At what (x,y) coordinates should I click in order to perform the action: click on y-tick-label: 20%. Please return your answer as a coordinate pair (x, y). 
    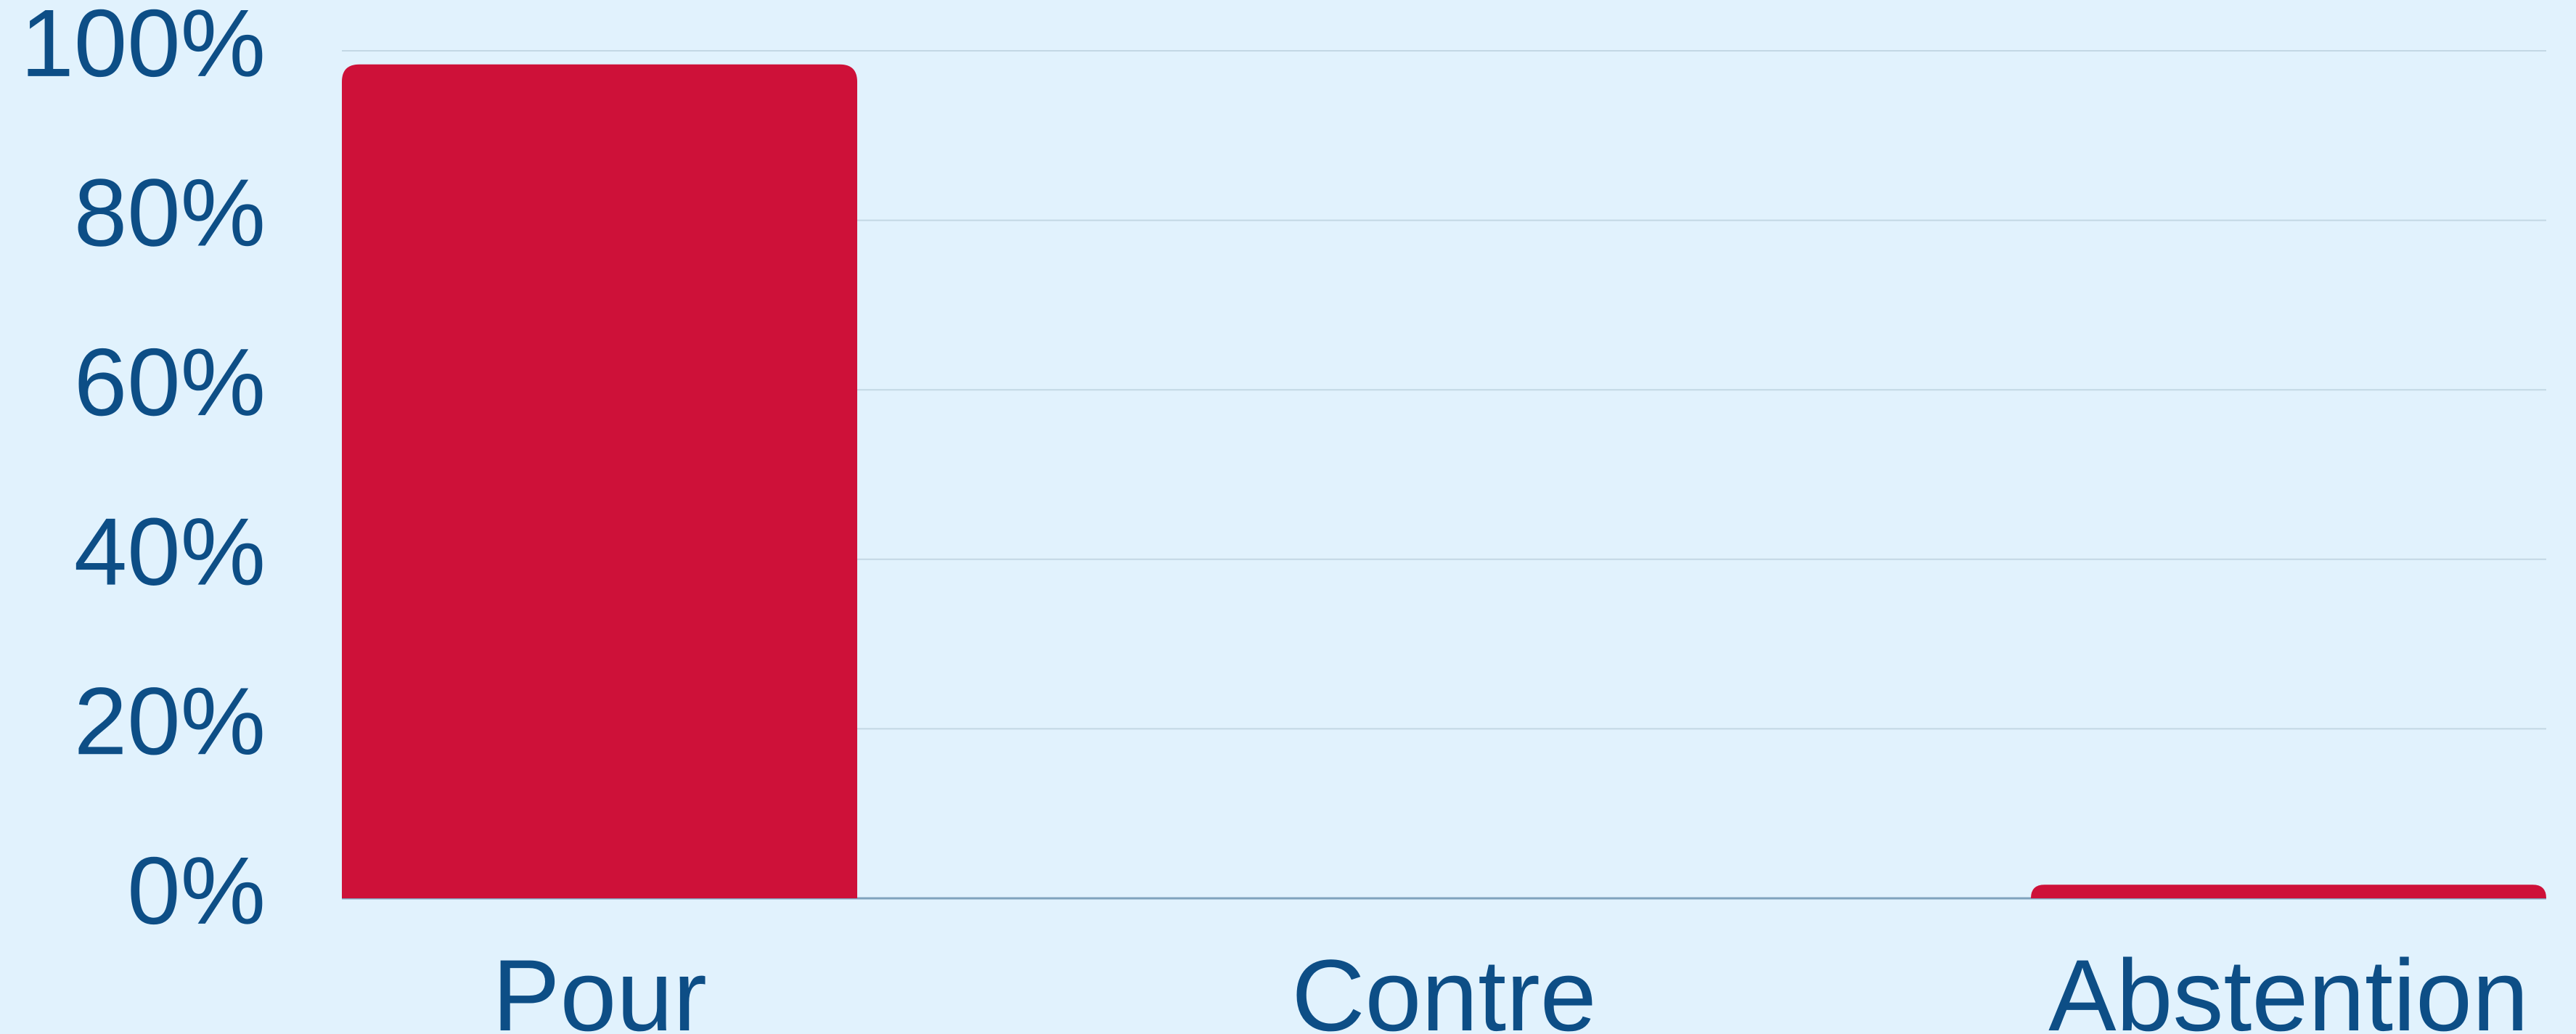
    Looking at the image, I should click on (170, 721).